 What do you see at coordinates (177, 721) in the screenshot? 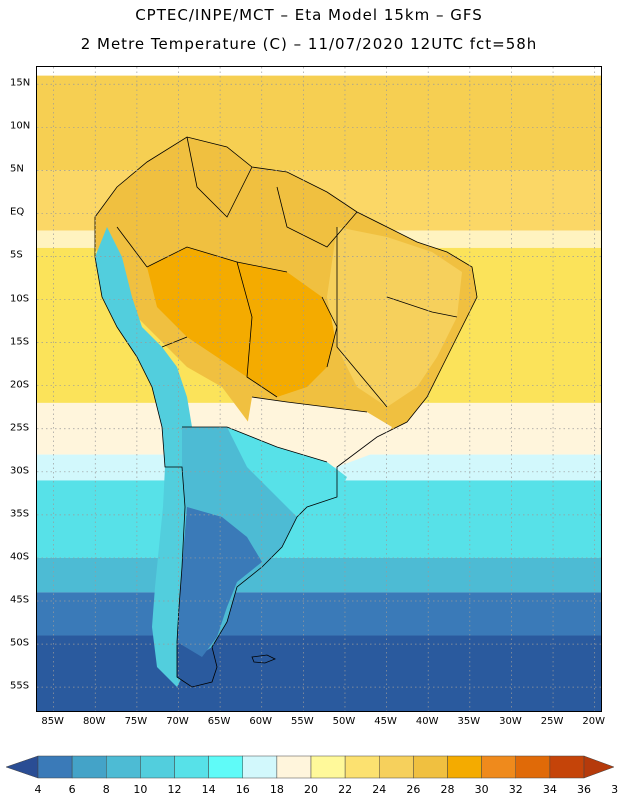
I see `lon-label: 70W` at bounding box center [177, 721].